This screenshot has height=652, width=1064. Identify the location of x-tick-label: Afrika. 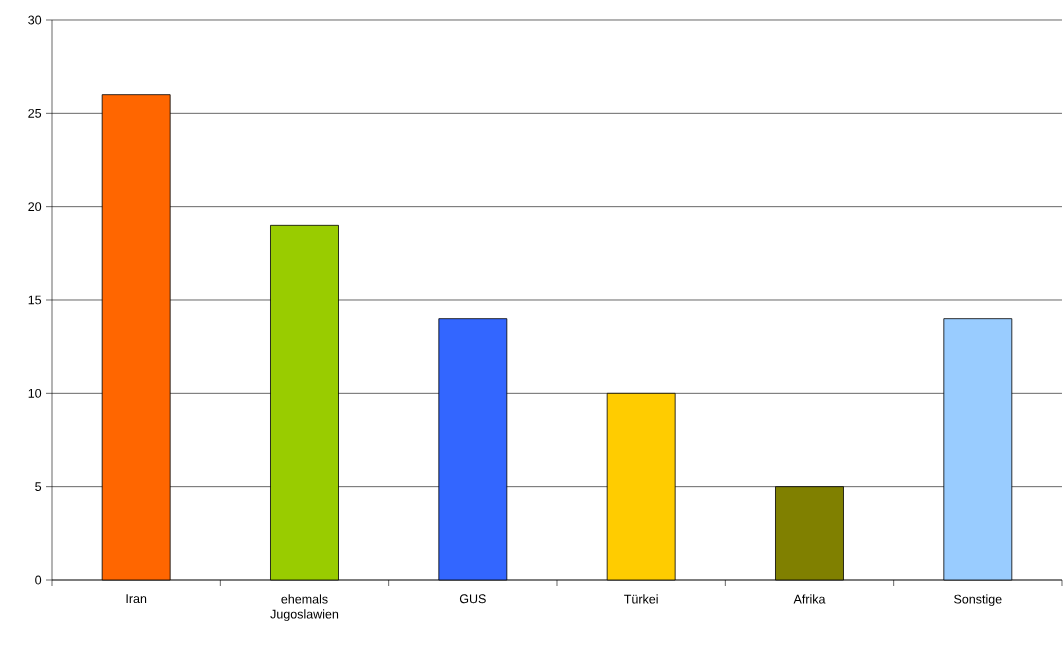
(809, 599).